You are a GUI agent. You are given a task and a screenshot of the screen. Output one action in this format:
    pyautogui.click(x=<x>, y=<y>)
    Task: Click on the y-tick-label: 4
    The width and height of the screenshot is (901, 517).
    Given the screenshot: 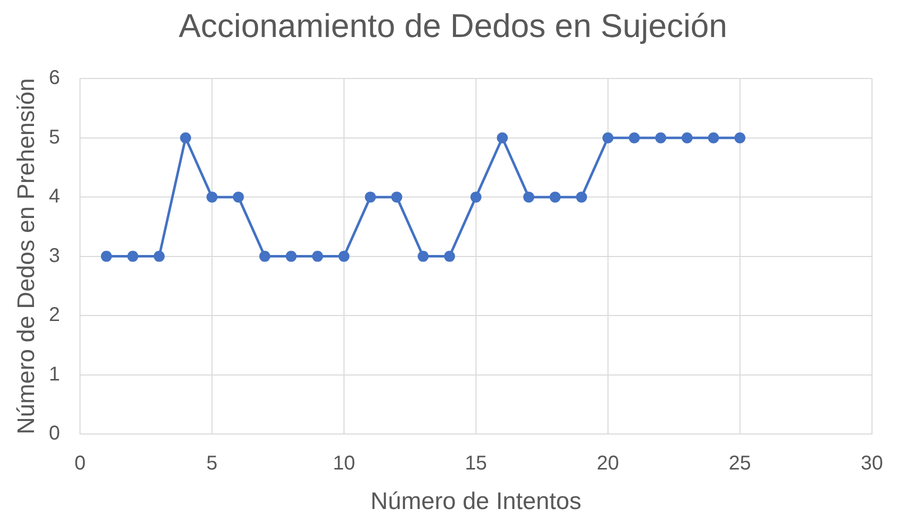 What is the action you would take?
    pyautogui.click(x=54, y=197)
    